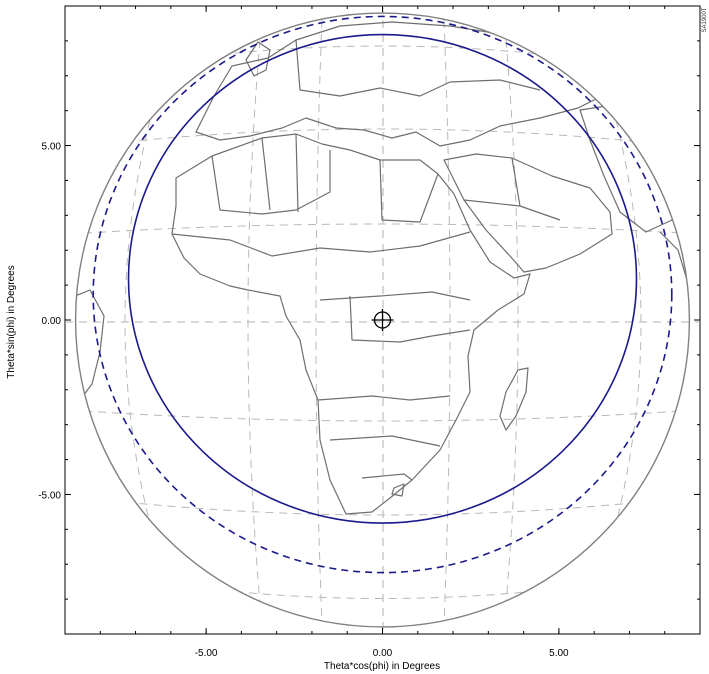 This screenshot has width=709, height=674. What do you see at coordinates (559, 653) in the screenshot?
I see `x-tick-label: 5.00` at bounding box center [559, 653].